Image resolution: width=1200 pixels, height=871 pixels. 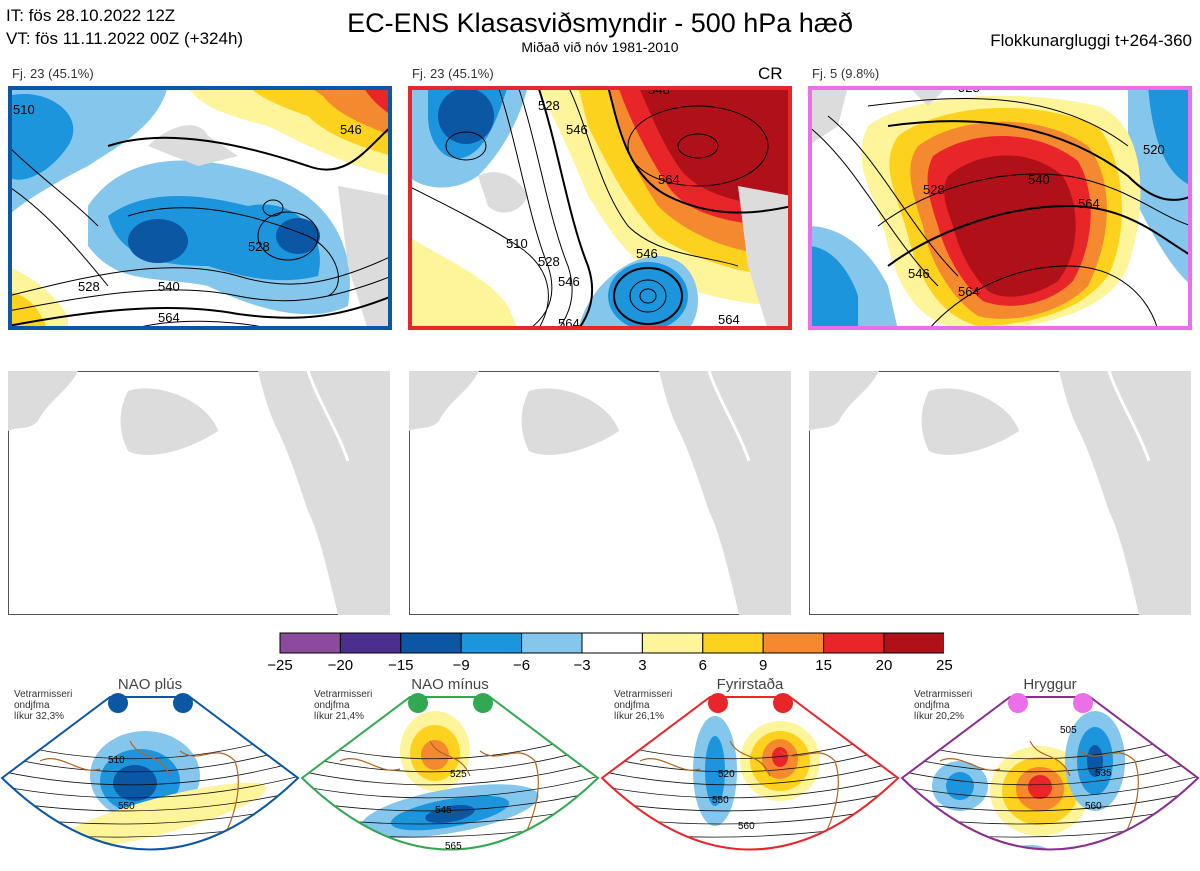 What do you see at coordinates (639, 716) in the screenshot?
I see `regime-note: líkur 26,1%` at bounding box center [639, 716].